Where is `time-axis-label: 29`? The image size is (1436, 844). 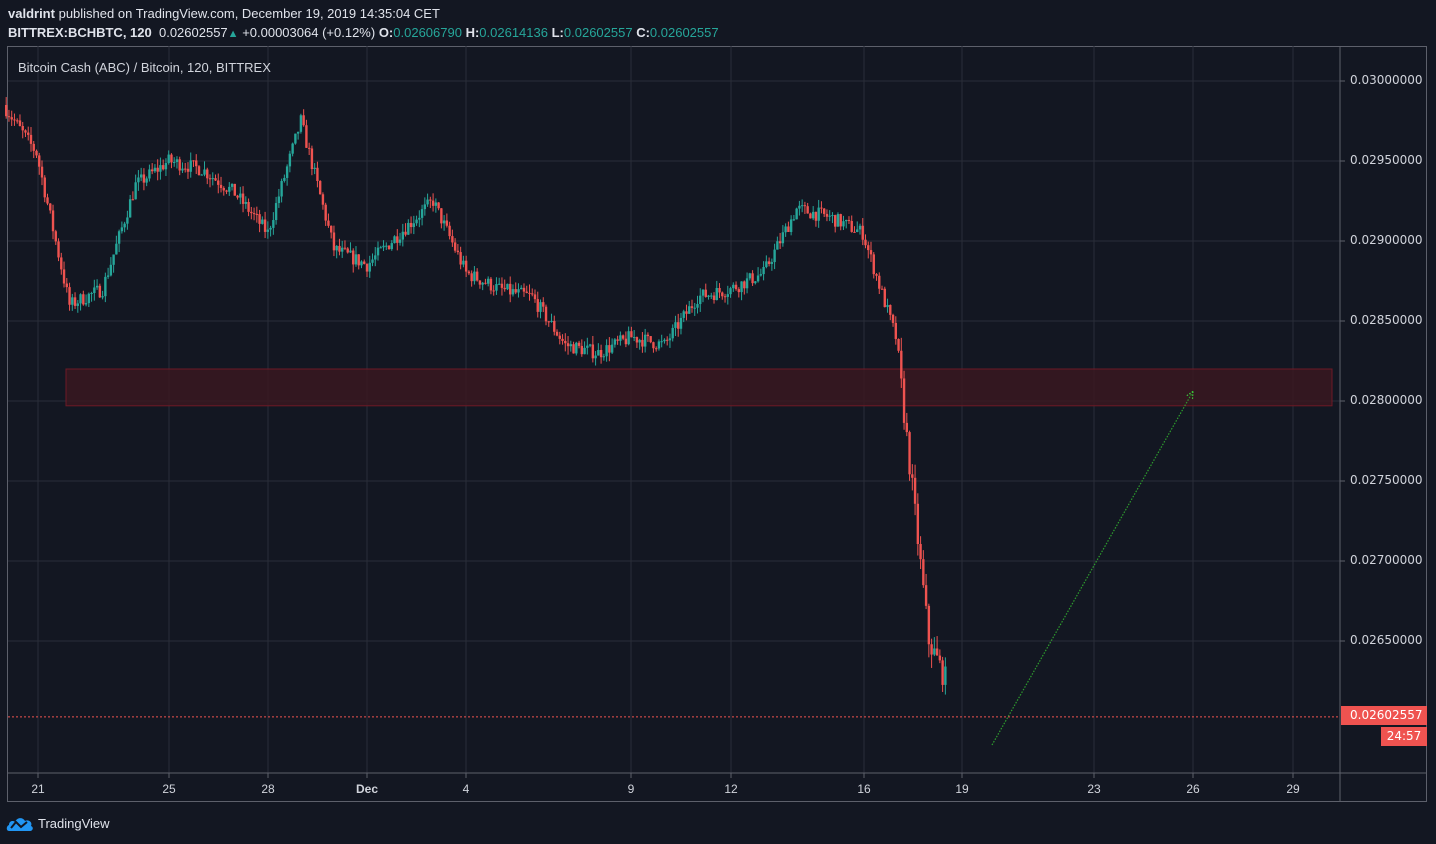 time-axis-label: 29 is located at coordinates (1293, 789).